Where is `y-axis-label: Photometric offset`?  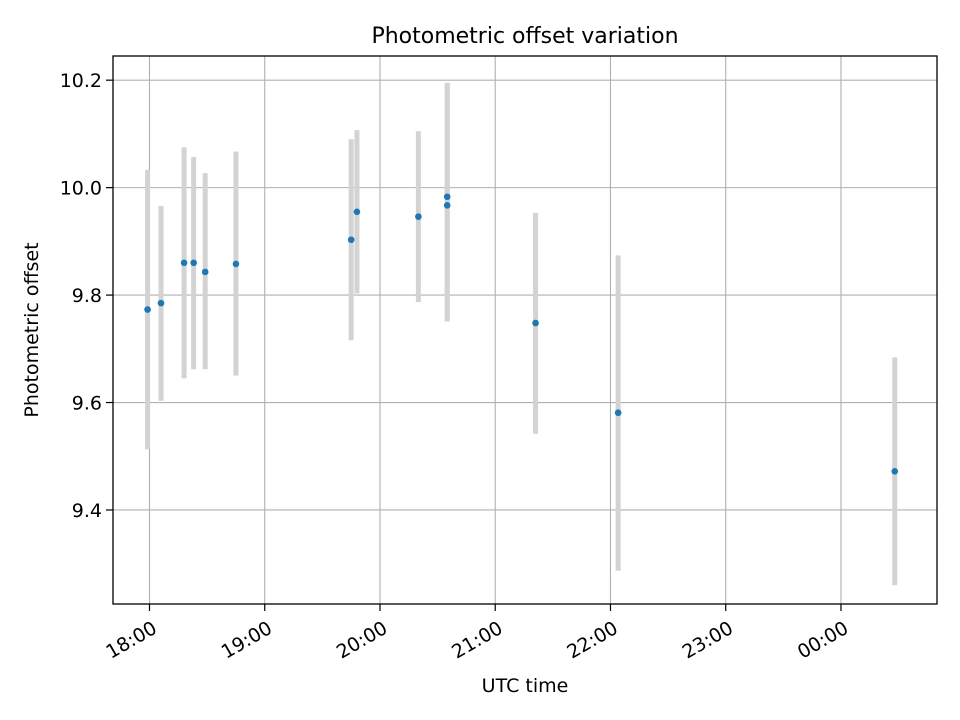 y-axis-label: Photometric offset is located at coordinates (32, 329).